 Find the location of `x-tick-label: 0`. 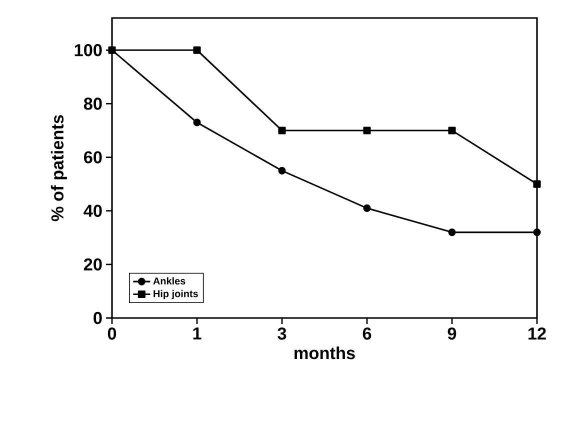

x-tick-label: 0 is located at coordinates (112, 334).